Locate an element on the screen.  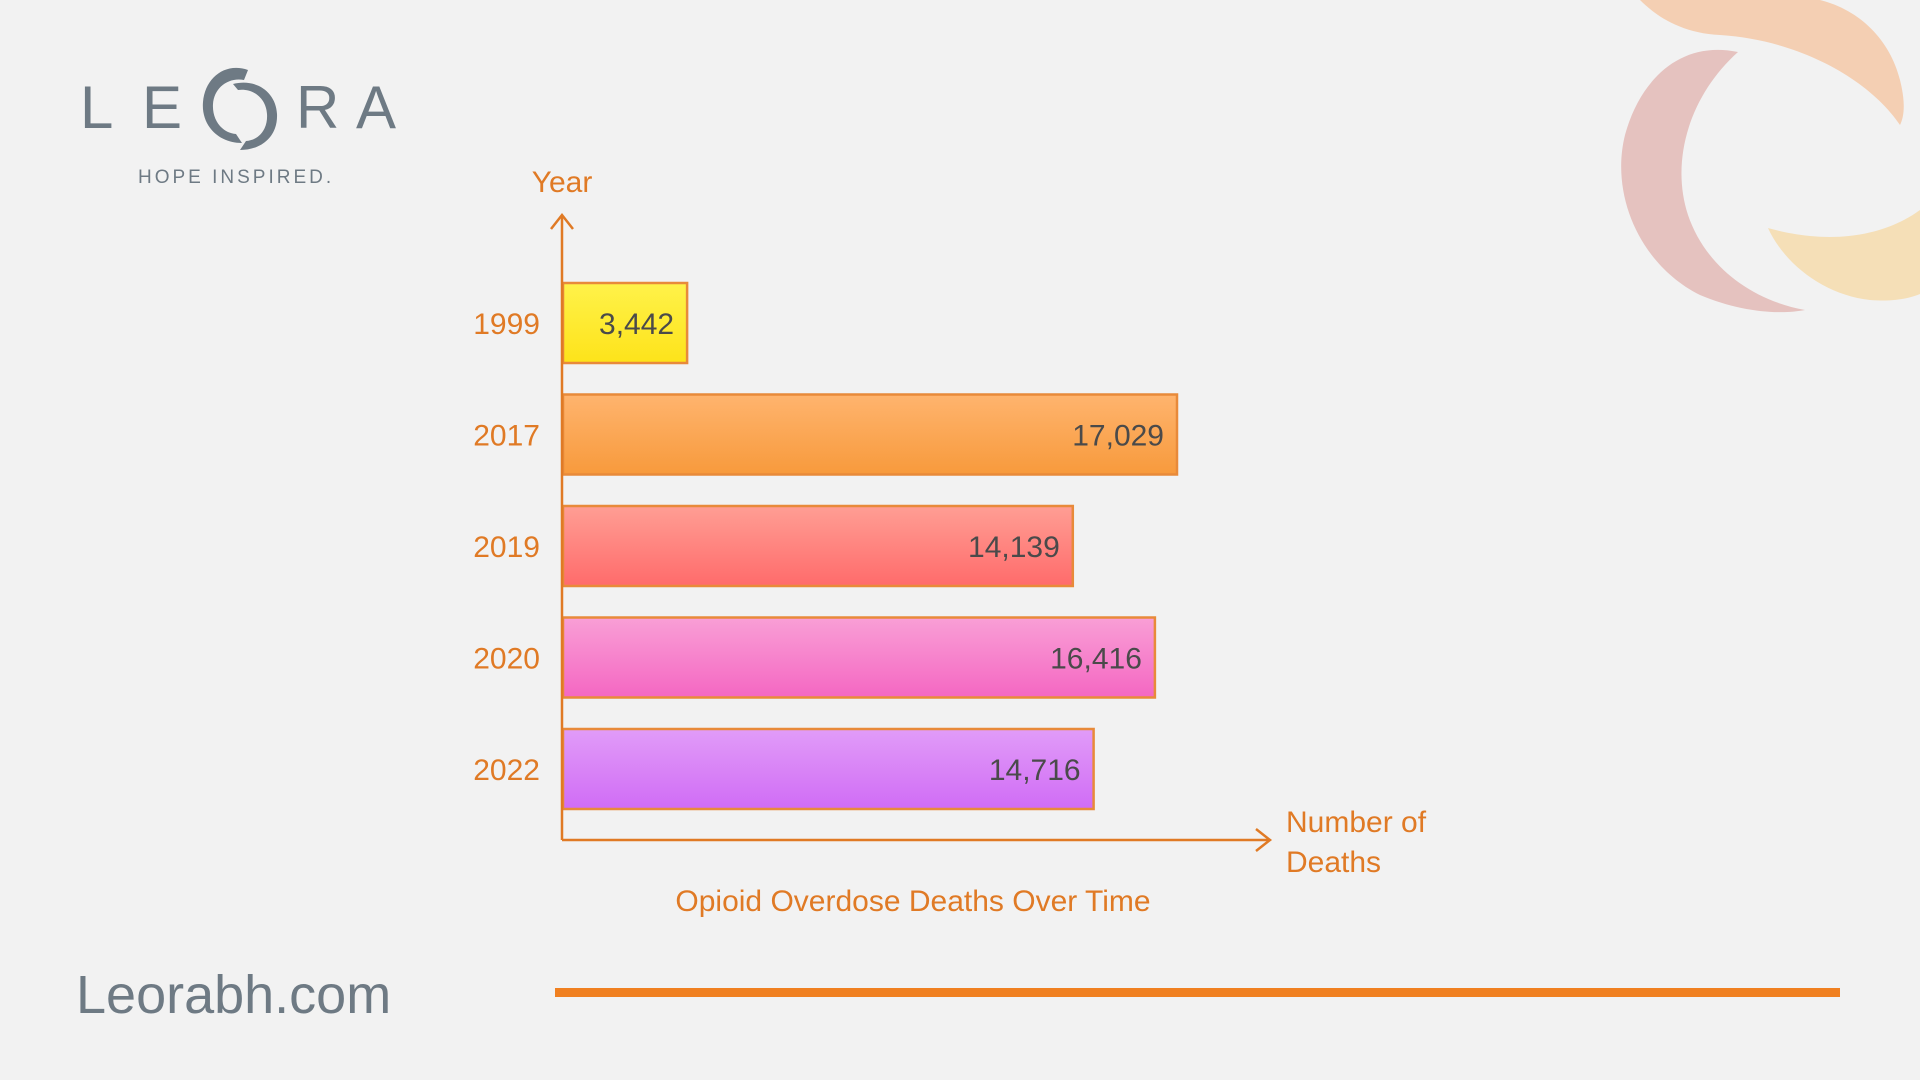
bar-2019 is located at coordinates (818, 546).